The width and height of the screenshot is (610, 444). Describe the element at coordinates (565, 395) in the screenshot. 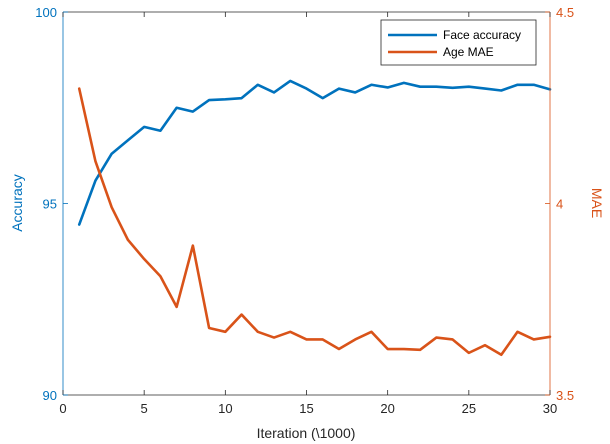

I see `y-right-tick-label: 3.5` at that location.